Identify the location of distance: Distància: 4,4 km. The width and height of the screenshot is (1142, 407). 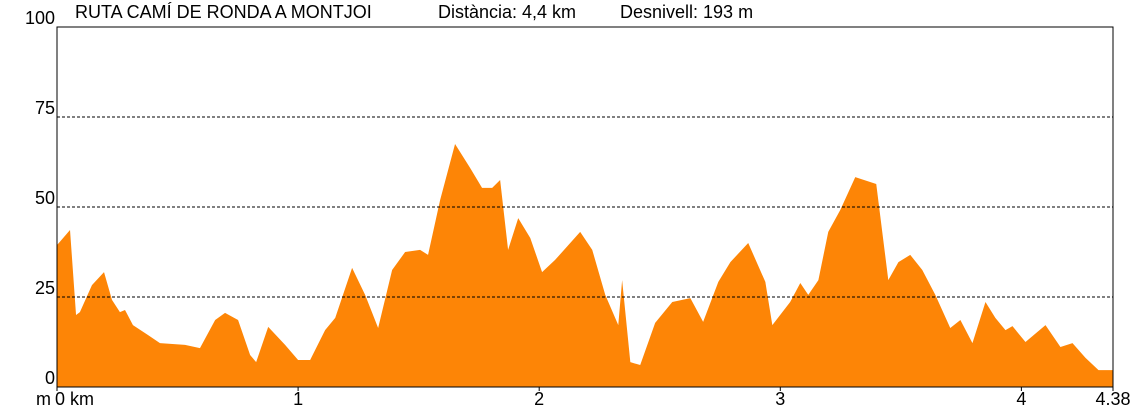
(507, 12).